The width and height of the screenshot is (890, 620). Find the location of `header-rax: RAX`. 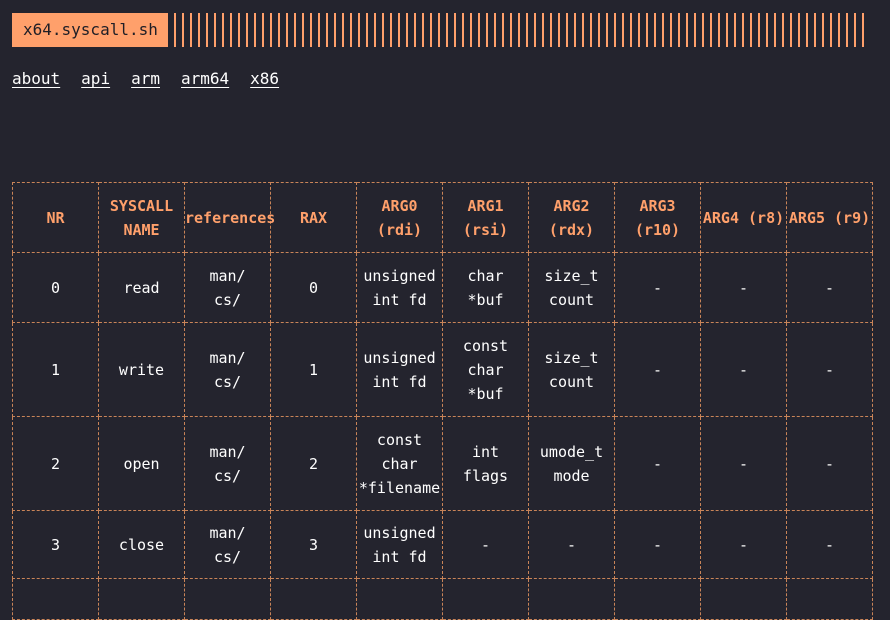

header-rax: RAX is located at coordinates (313, 217).